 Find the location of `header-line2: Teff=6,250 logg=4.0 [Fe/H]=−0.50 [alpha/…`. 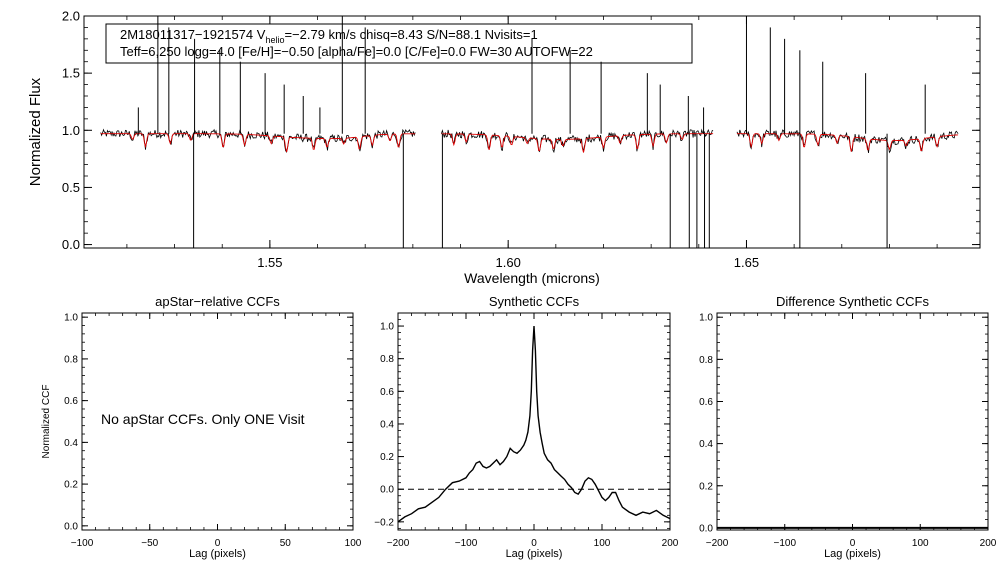

header-line2: Teff=6,250 logg=4.0 [Fe/H]=−0.50 [alpha/… is located at coordinates (356, 51).